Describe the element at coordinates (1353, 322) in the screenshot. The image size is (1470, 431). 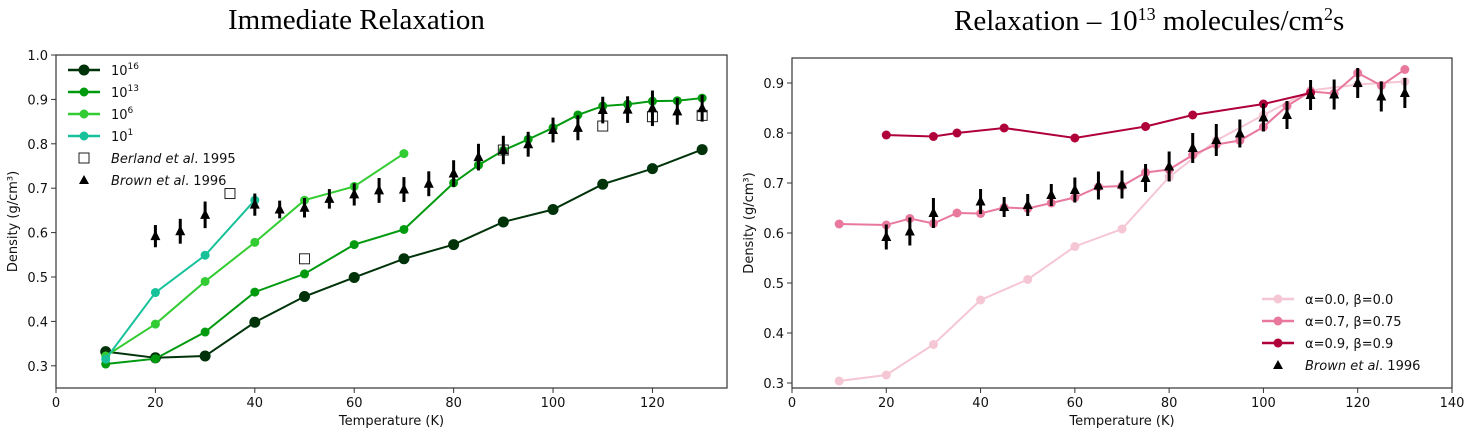
I see `legend-label: α=0.7, β=0.75` at that location.